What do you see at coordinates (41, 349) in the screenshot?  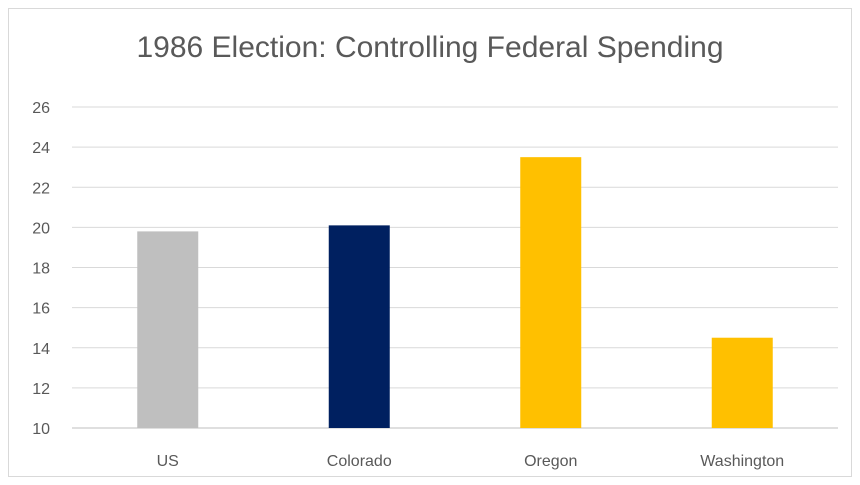 I see `y-tick-label: 14` at bounding box center [41, 349].